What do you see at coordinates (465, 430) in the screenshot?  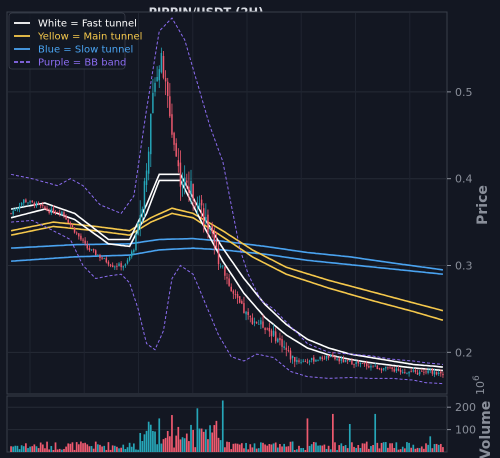 I see `volume-tick-label: 100` at bounding box center [465, 430].